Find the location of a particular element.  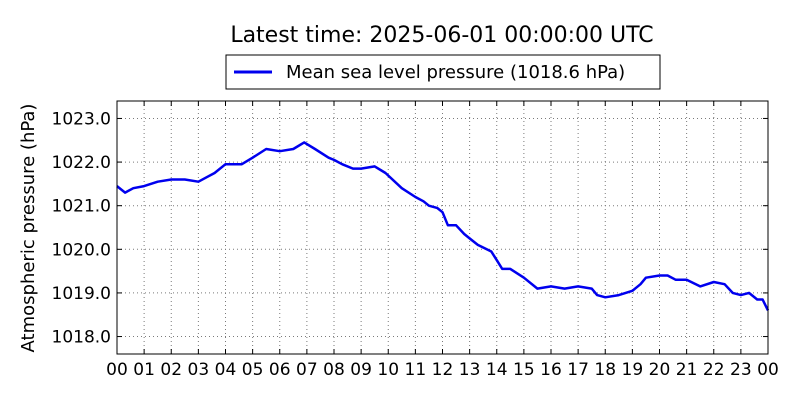

legend: Mean sea level pressure (1018.6 hPa) is located at coordinates (443, 72).